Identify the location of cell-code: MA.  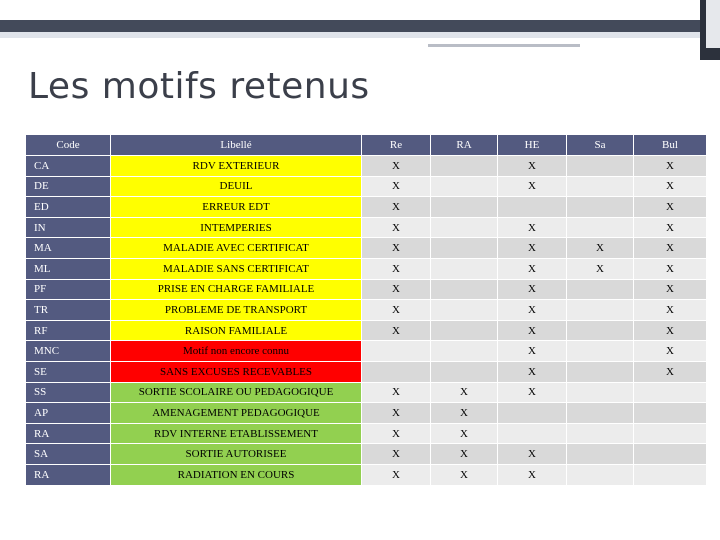
(68, 248).